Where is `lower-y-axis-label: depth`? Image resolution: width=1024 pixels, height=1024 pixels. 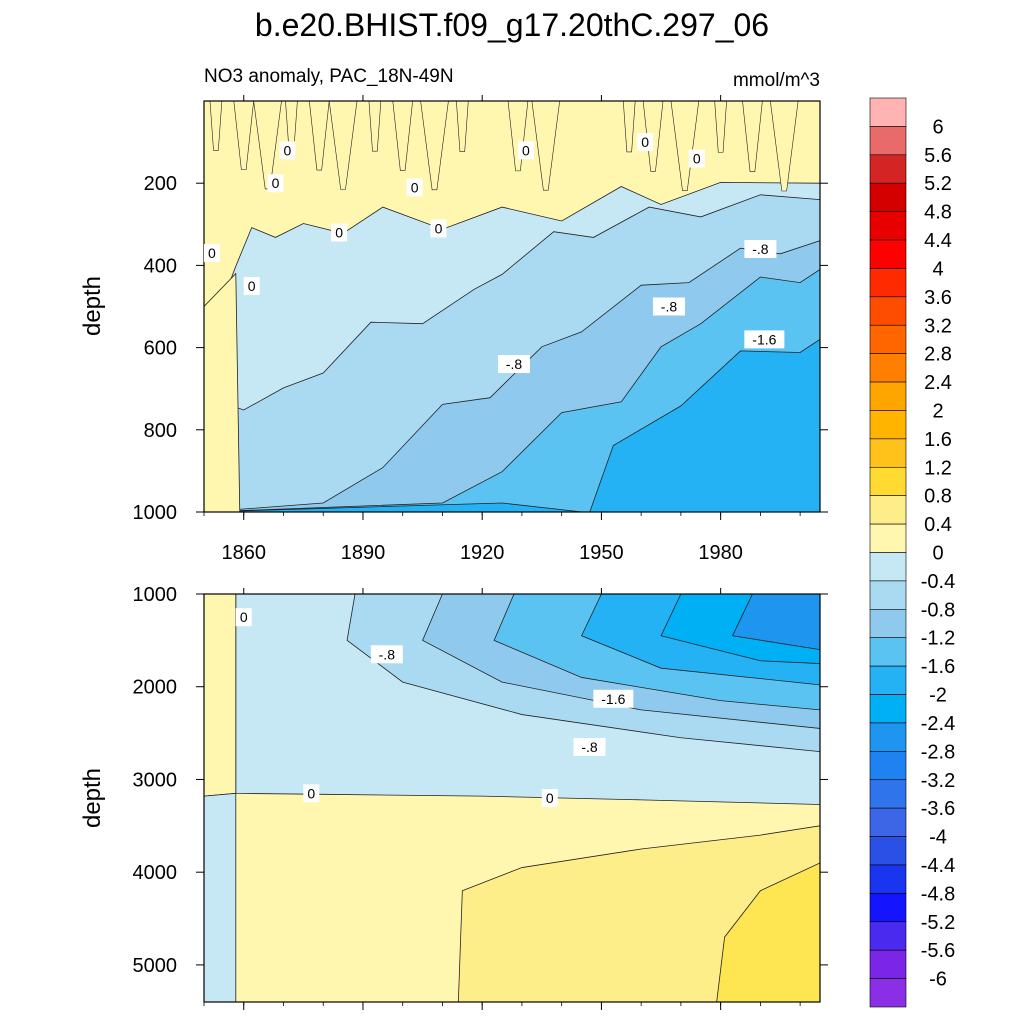
lower-y-axis-label: depth is located at coordinates (92, 798).